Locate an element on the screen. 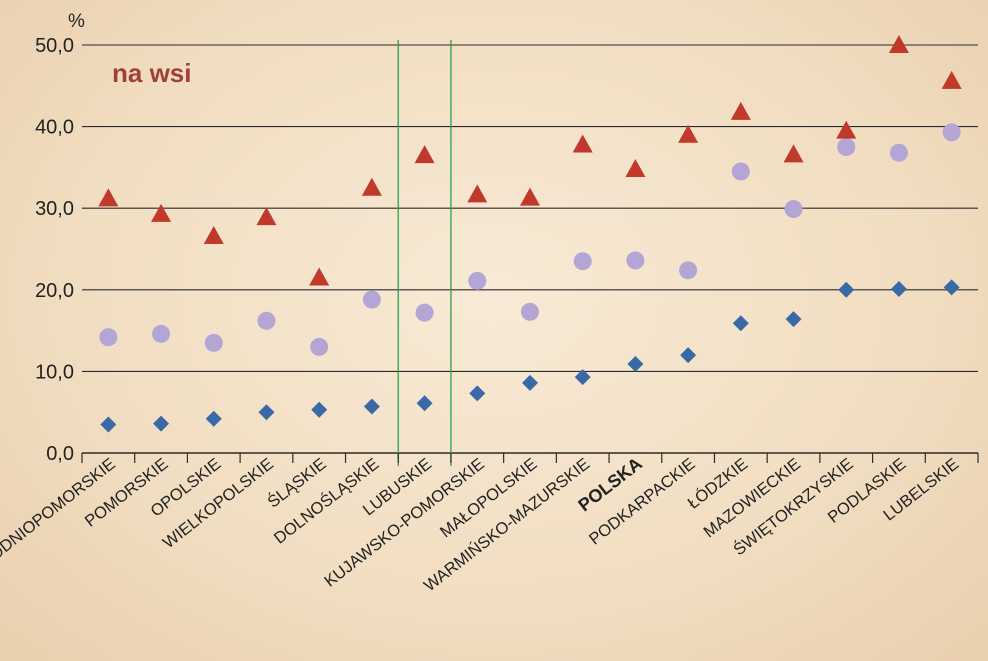  y-tick-label: 40,0 is located at coordinates (54, 128).